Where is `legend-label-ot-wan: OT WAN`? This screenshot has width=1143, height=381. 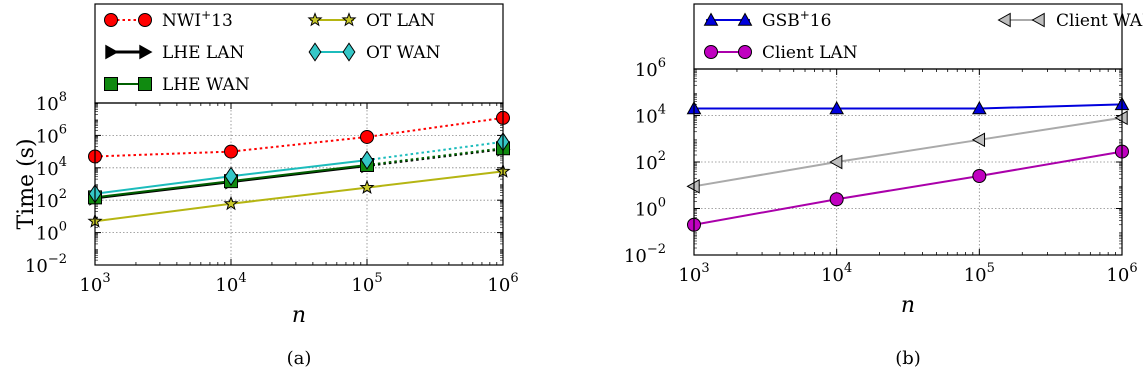 legend-label-ot-wan: OT WAN is located at coordinates (403, 53).